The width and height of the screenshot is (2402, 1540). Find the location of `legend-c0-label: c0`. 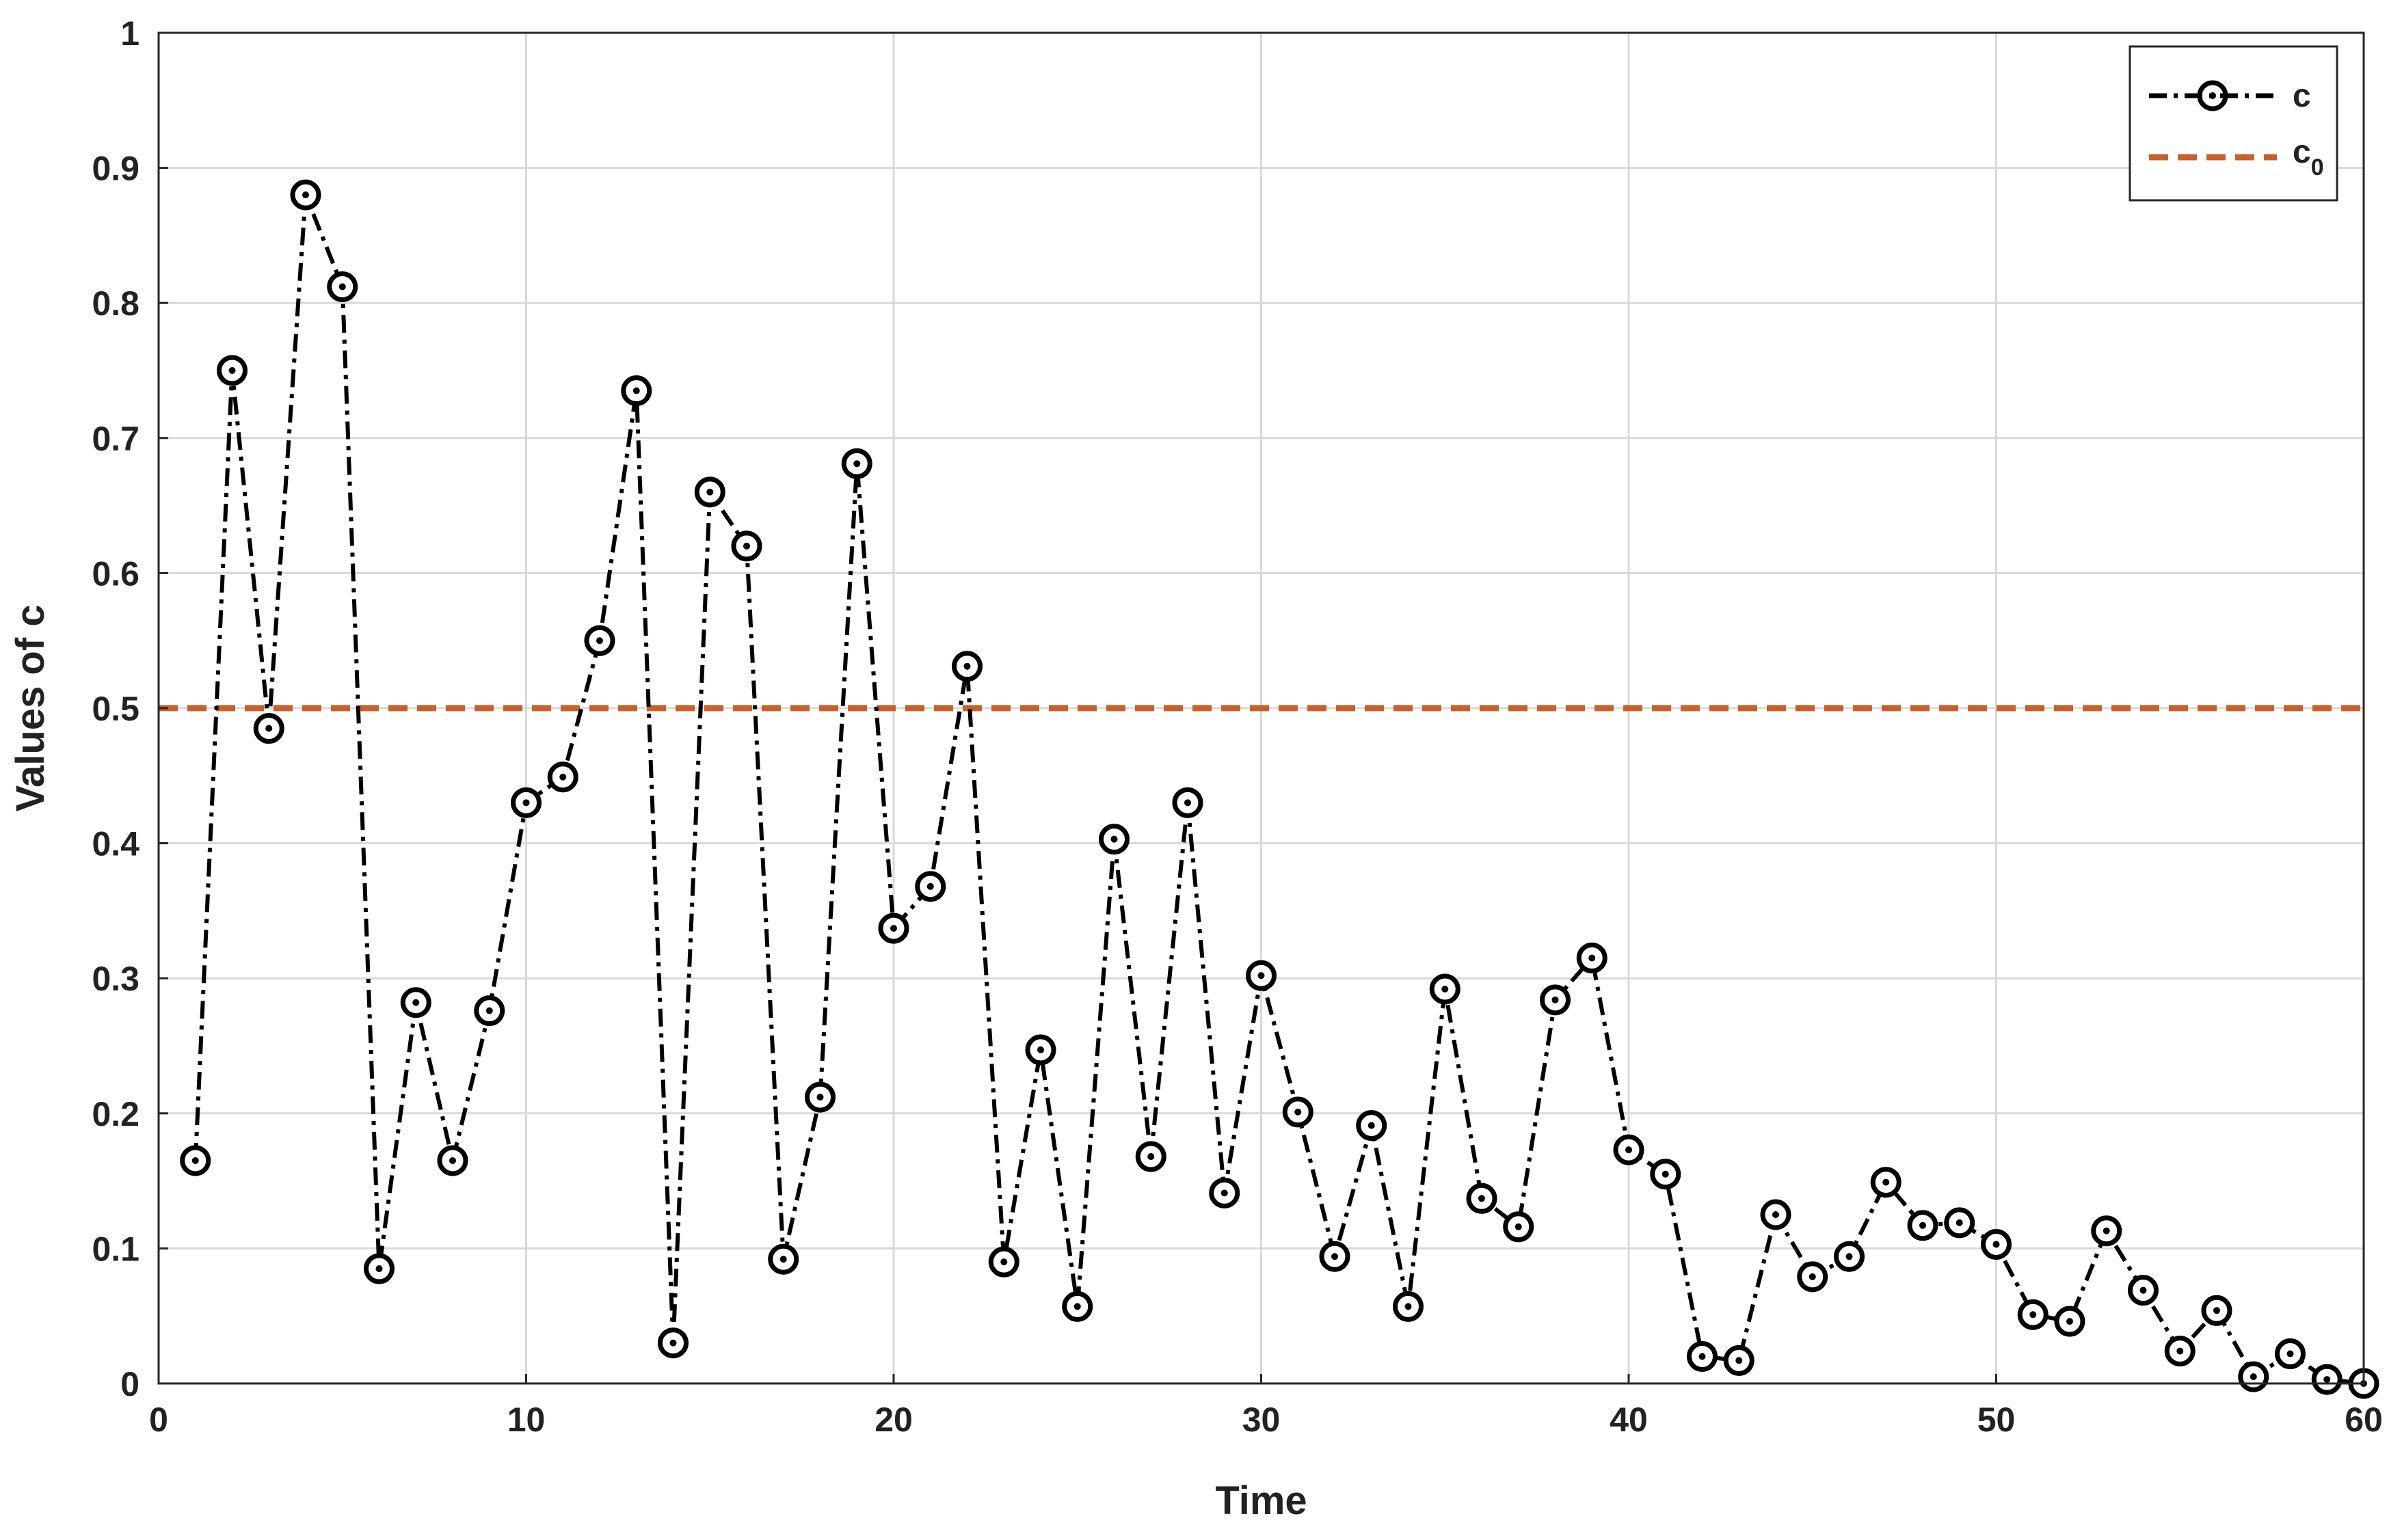

legend-c0-label: c0 is located at coordinates (2308, 157).